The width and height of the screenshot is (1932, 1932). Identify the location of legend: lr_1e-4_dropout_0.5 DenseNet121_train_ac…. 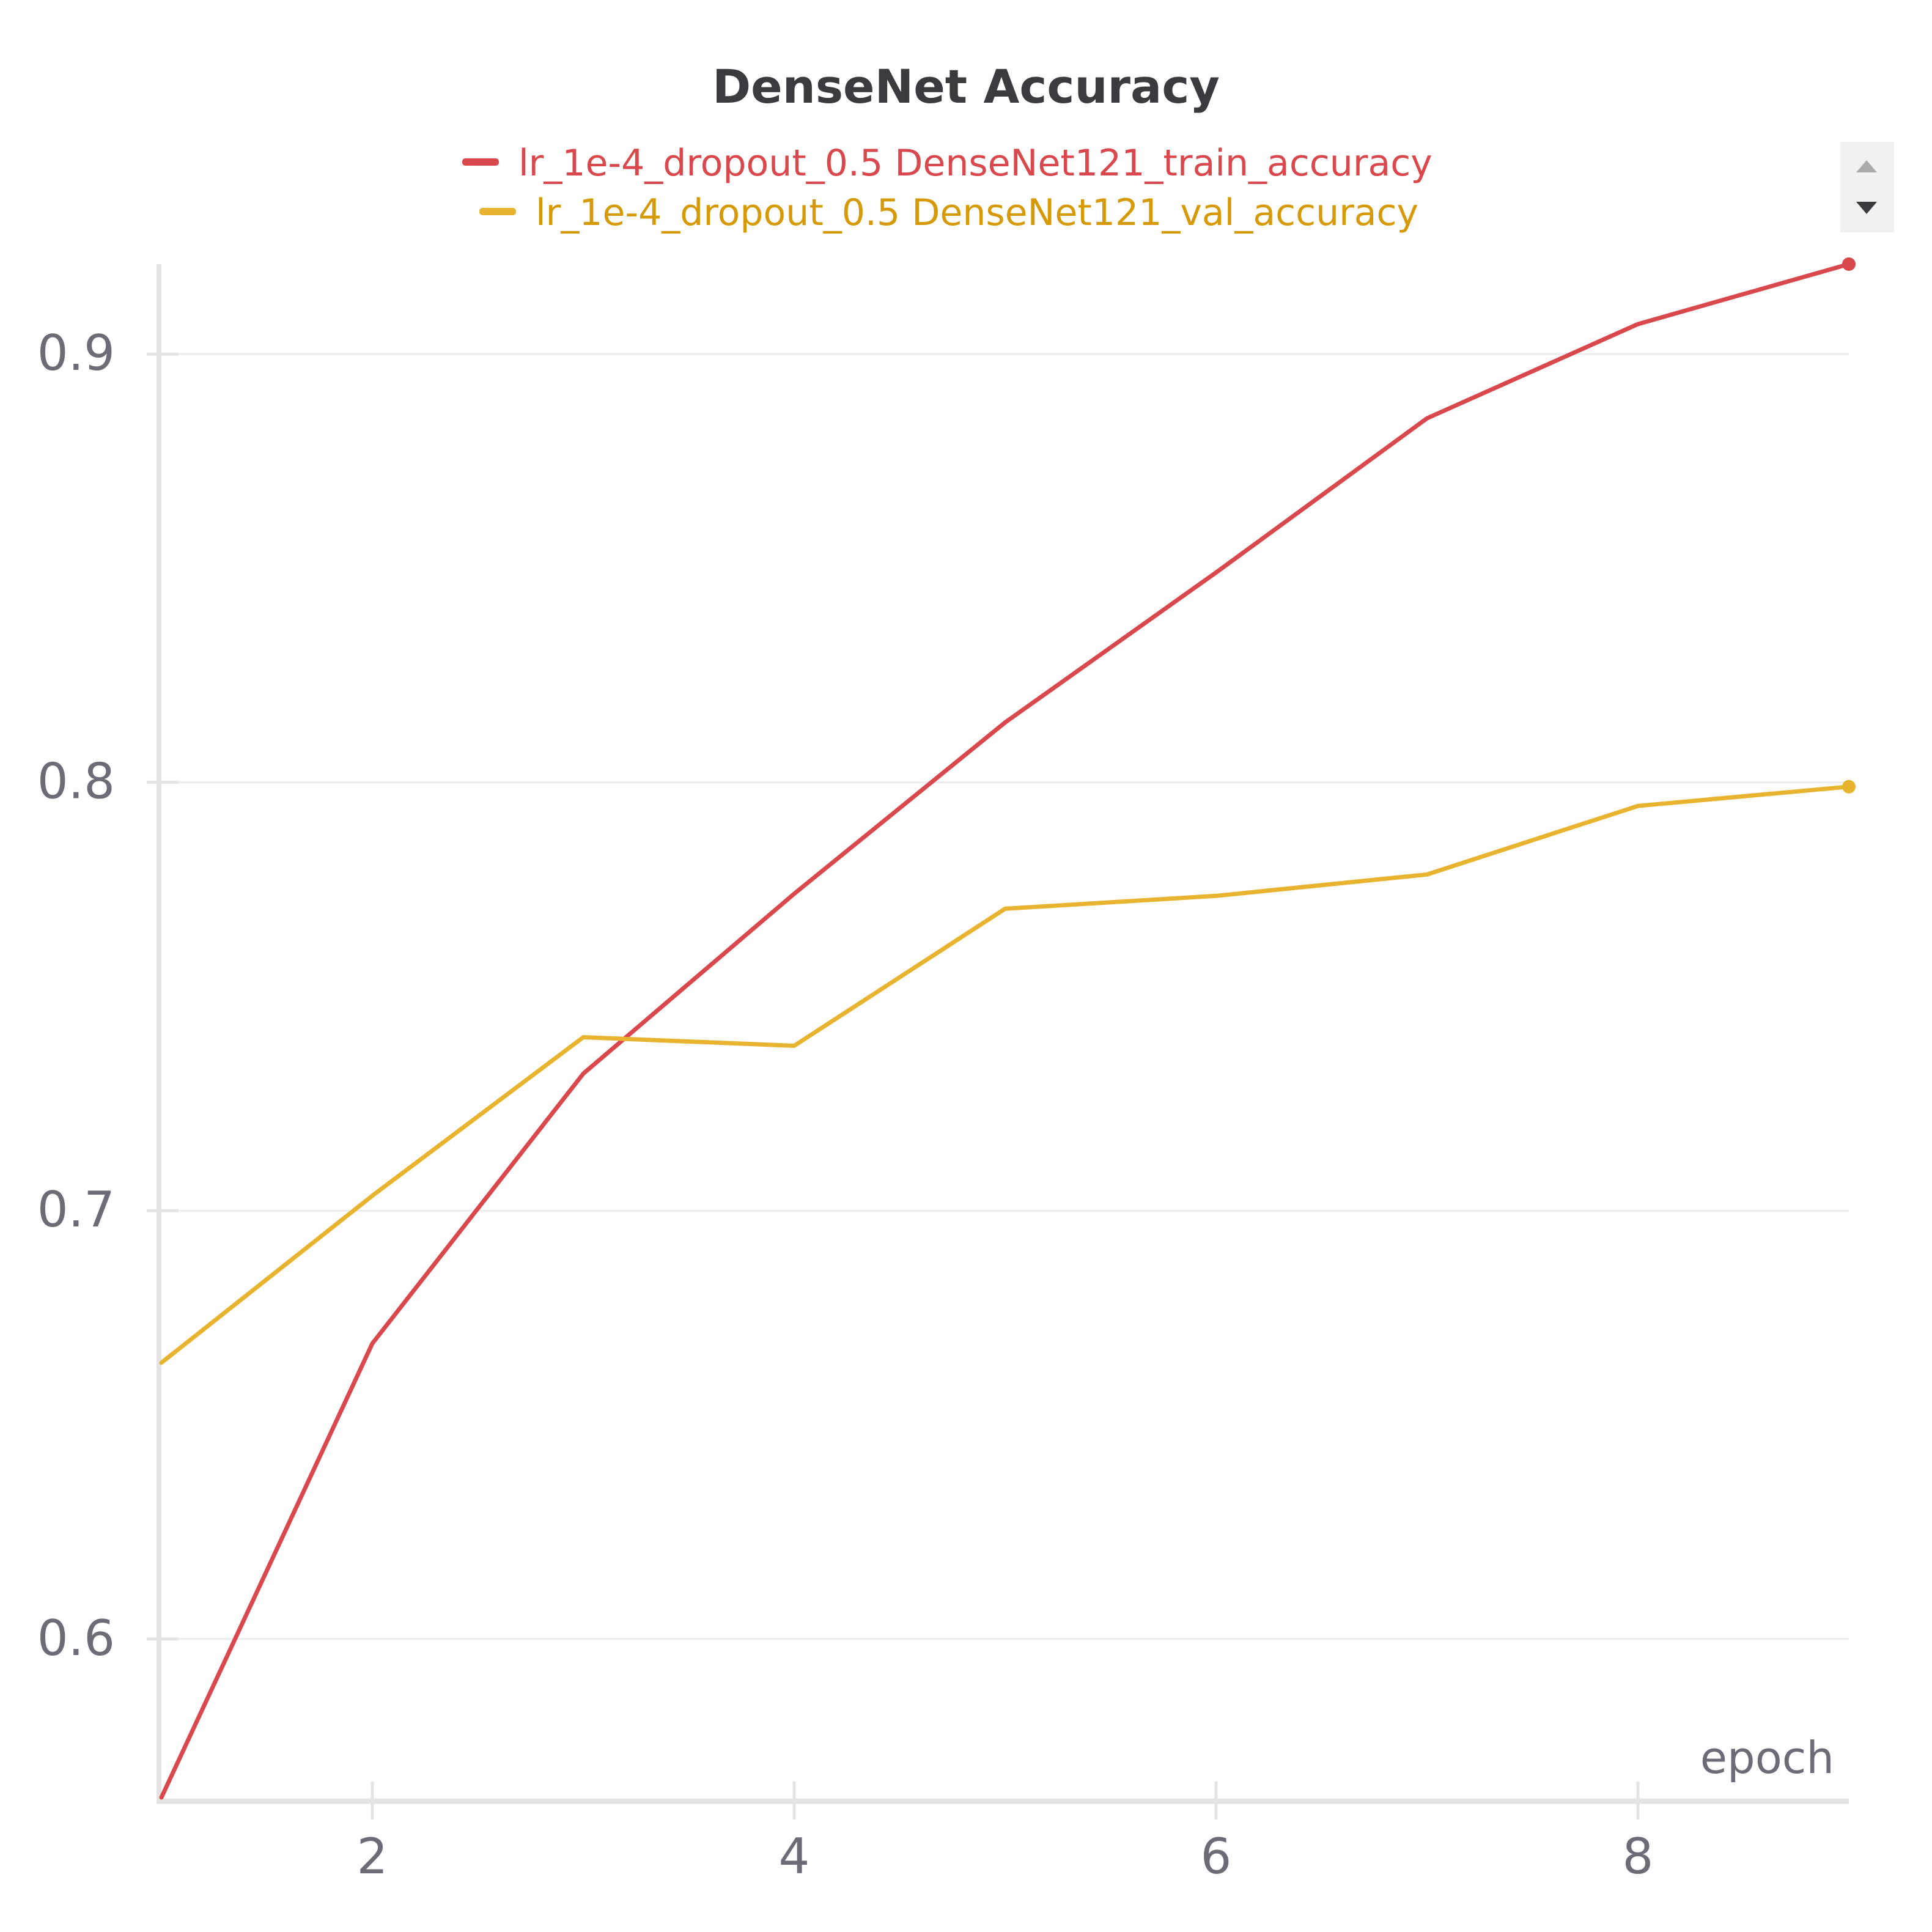
(1178, 188).